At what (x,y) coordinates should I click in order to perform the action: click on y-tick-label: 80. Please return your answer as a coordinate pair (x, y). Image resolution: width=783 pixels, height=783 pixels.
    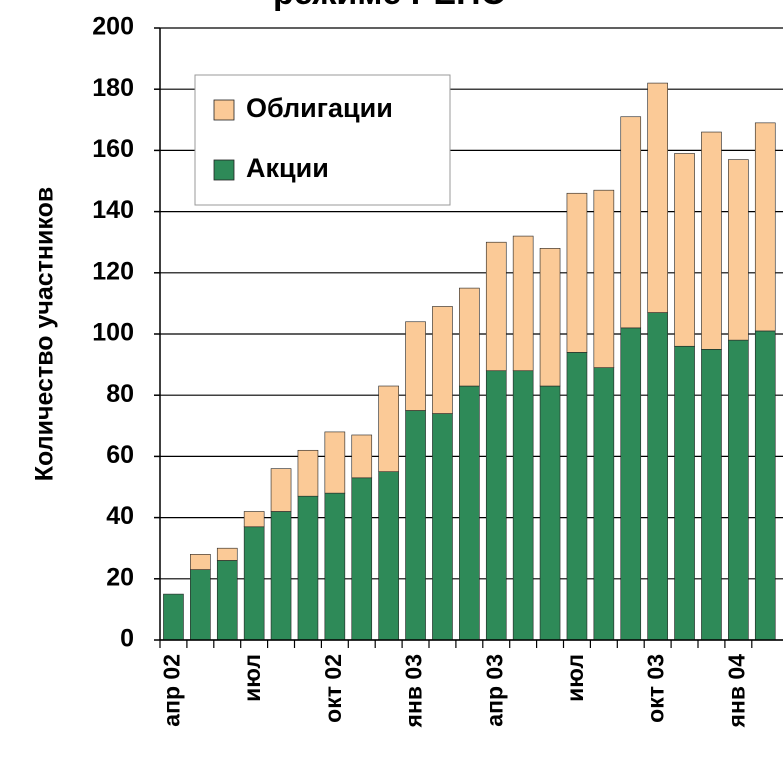
    Looking at the image, I should click on (120, 394).